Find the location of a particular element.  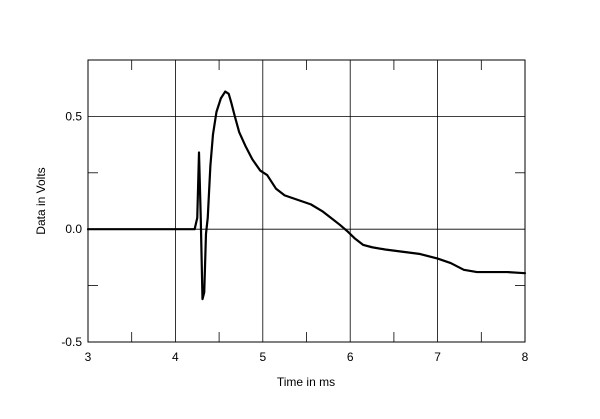

y-tick-label: -0.5 is located at coordinates (71, 342).